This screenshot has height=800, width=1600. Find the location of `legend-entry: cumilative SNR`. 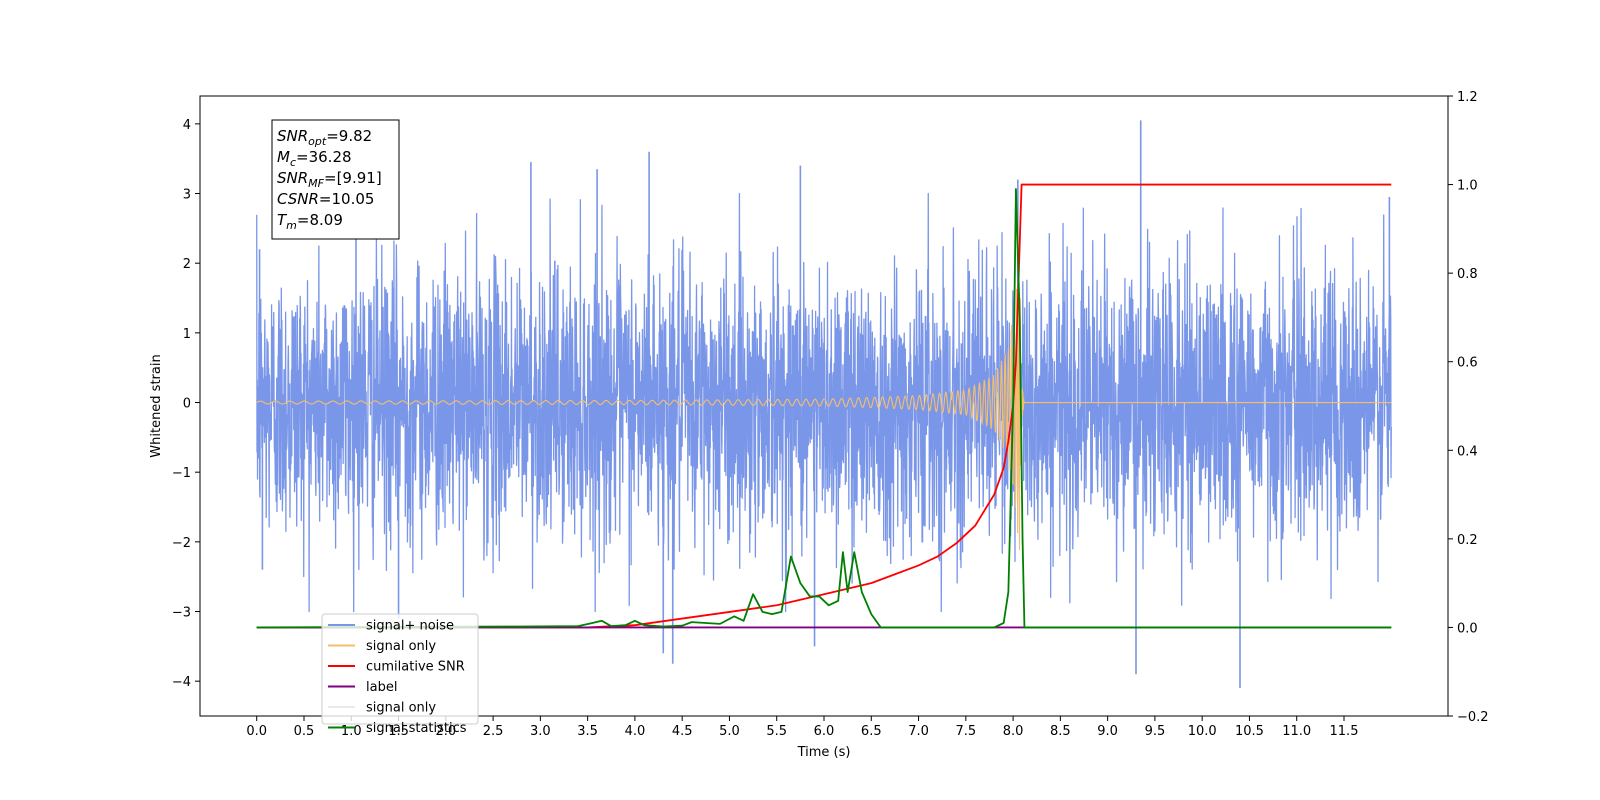

legend-entry: cumilative SNR is located at coordinates (415, 667).